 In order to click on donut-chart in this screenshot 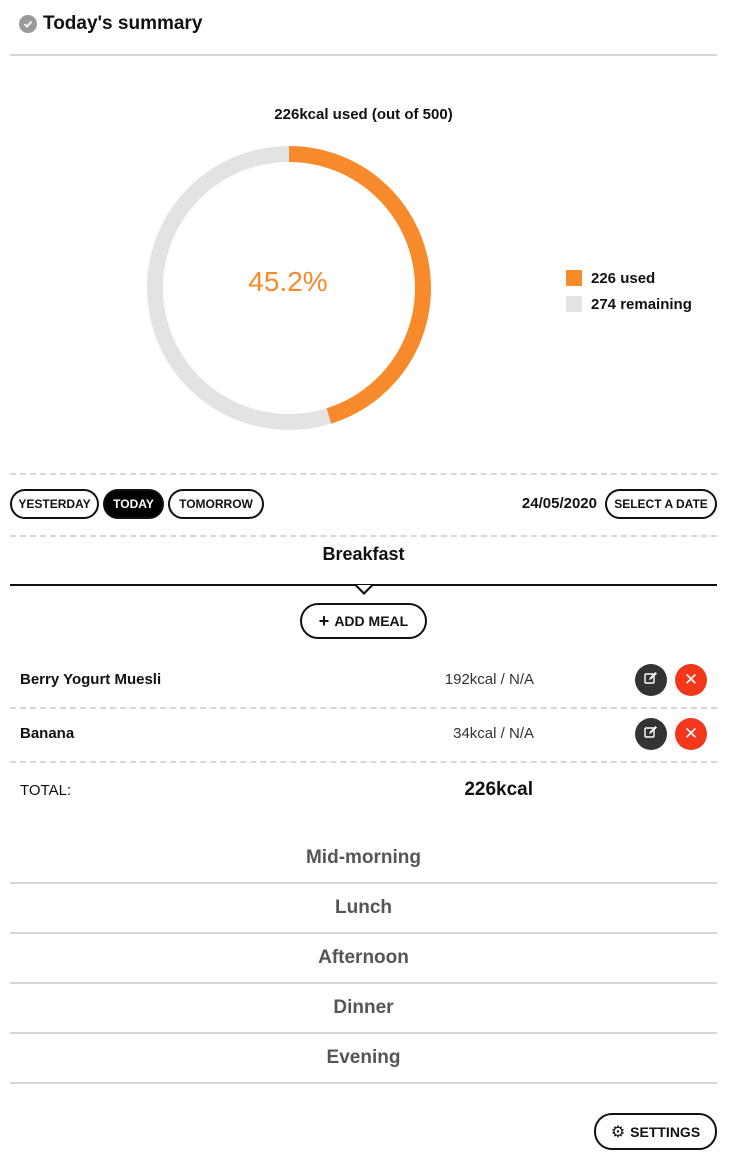, I will do `click(289, 288)`.